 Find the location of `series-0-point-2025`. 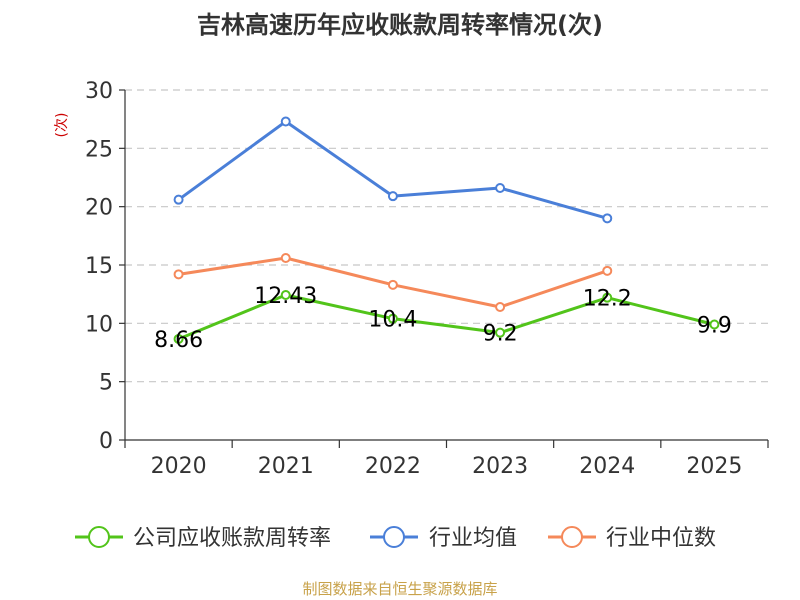

series-0-point-2025 is located at coordinates (714, 324).